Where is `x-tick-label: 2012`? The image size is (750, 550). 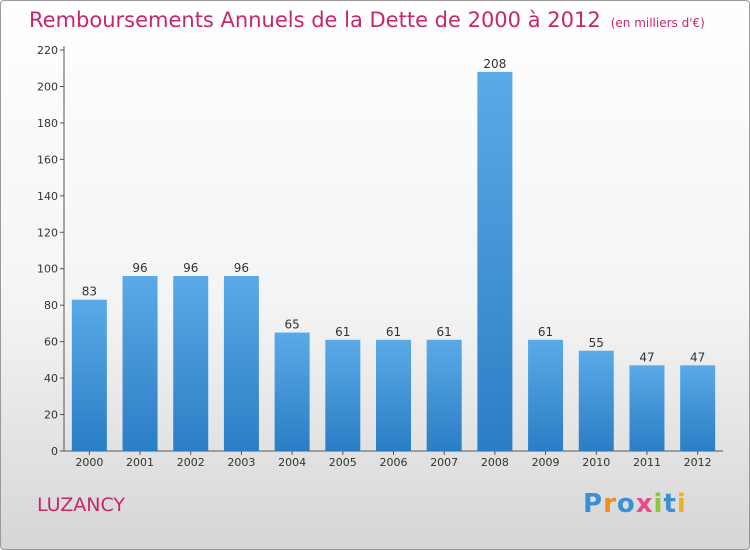 x-tick-label: 2012 is located at coordinates (698, 462).